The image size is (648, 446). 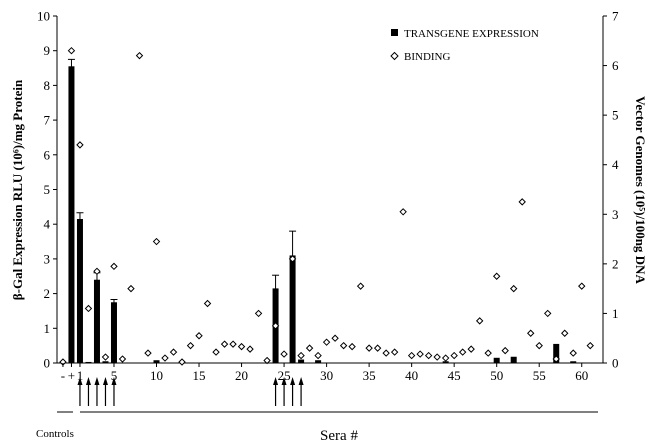 I want to click on left-tick-label: 8, so click(x=47, y=85).